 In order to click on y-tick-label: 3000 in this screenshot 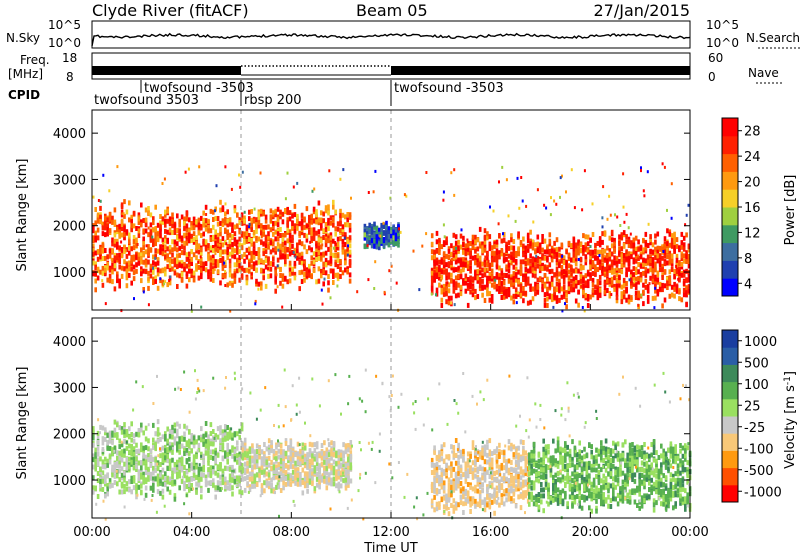, I will do `click(69, 180)`.